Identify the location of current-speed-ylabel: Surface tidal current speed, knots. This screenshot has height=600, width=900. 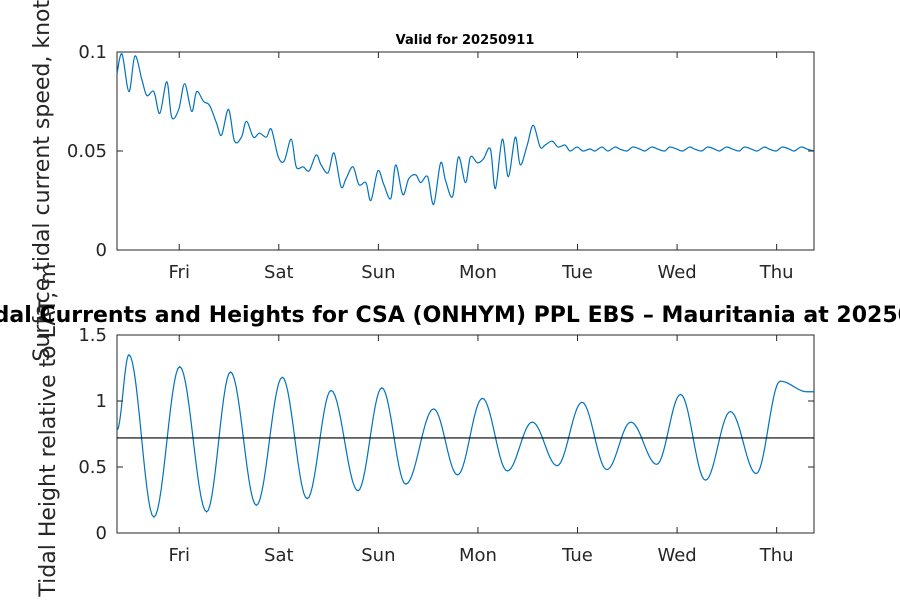
(42, 181).